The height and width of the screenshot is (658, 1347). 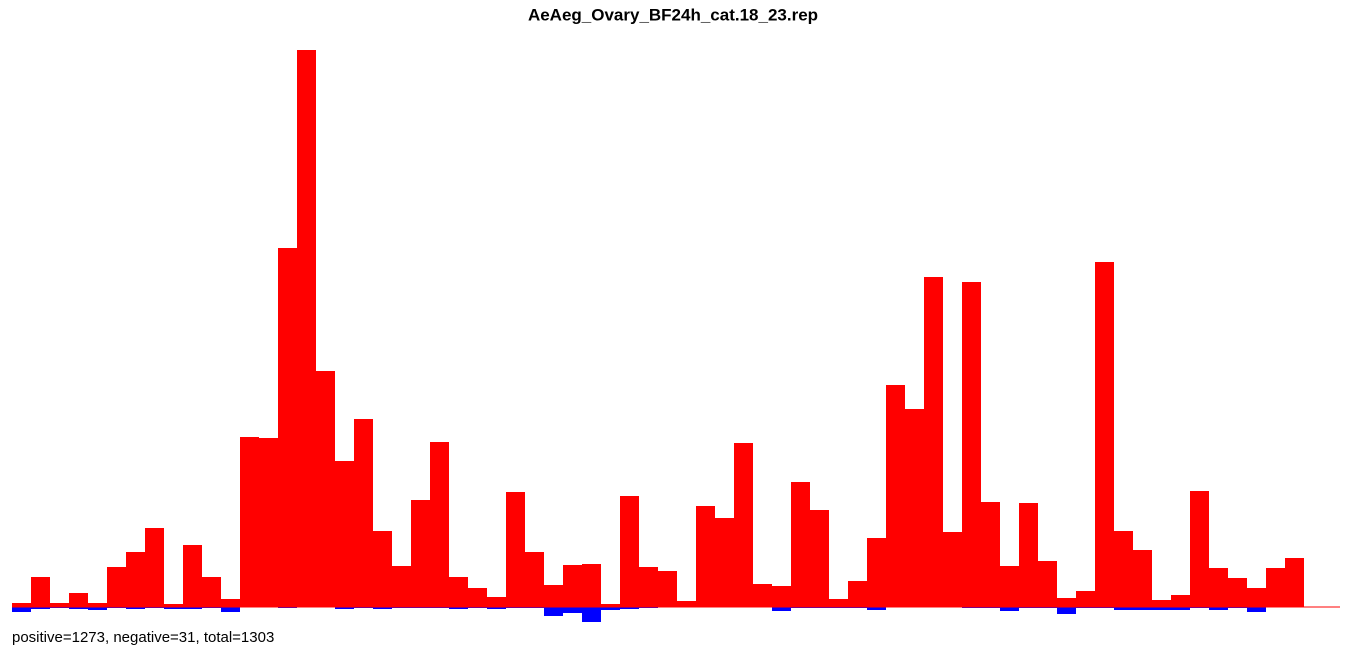 What do you see at coordinates (673, 14) in the screenshot?
I see `chart-title: AeAeg_Ovary_BF24h_cat.18_23.rep` at bounding box center [673, 14].